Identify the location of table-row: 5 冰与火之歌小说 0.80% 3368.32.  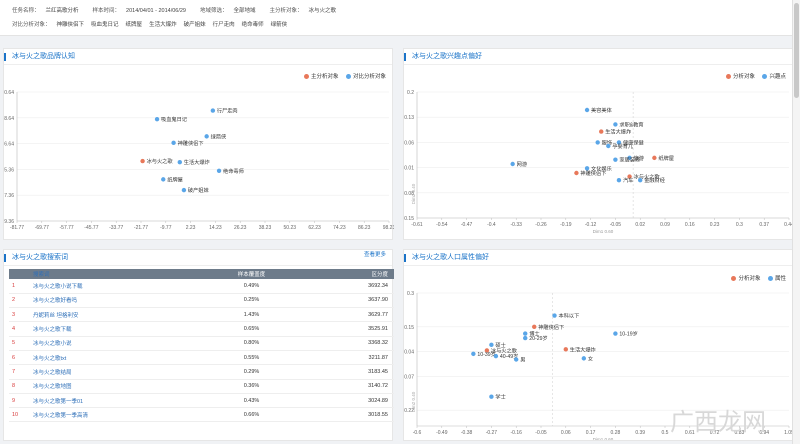
(201, 343).